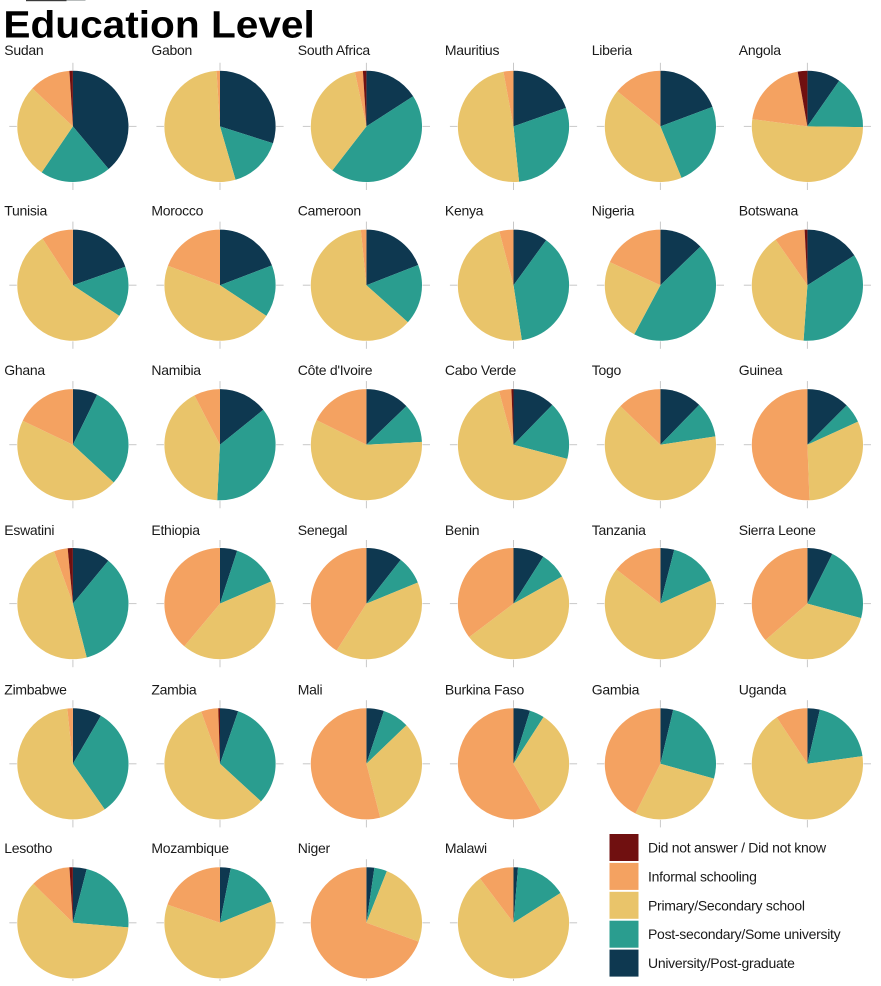 The width and height of the screenshot is (881, 986). Describe the element at coordinates (176, 370) in the screenshot. I see `svg-text: Namibia` at that location.